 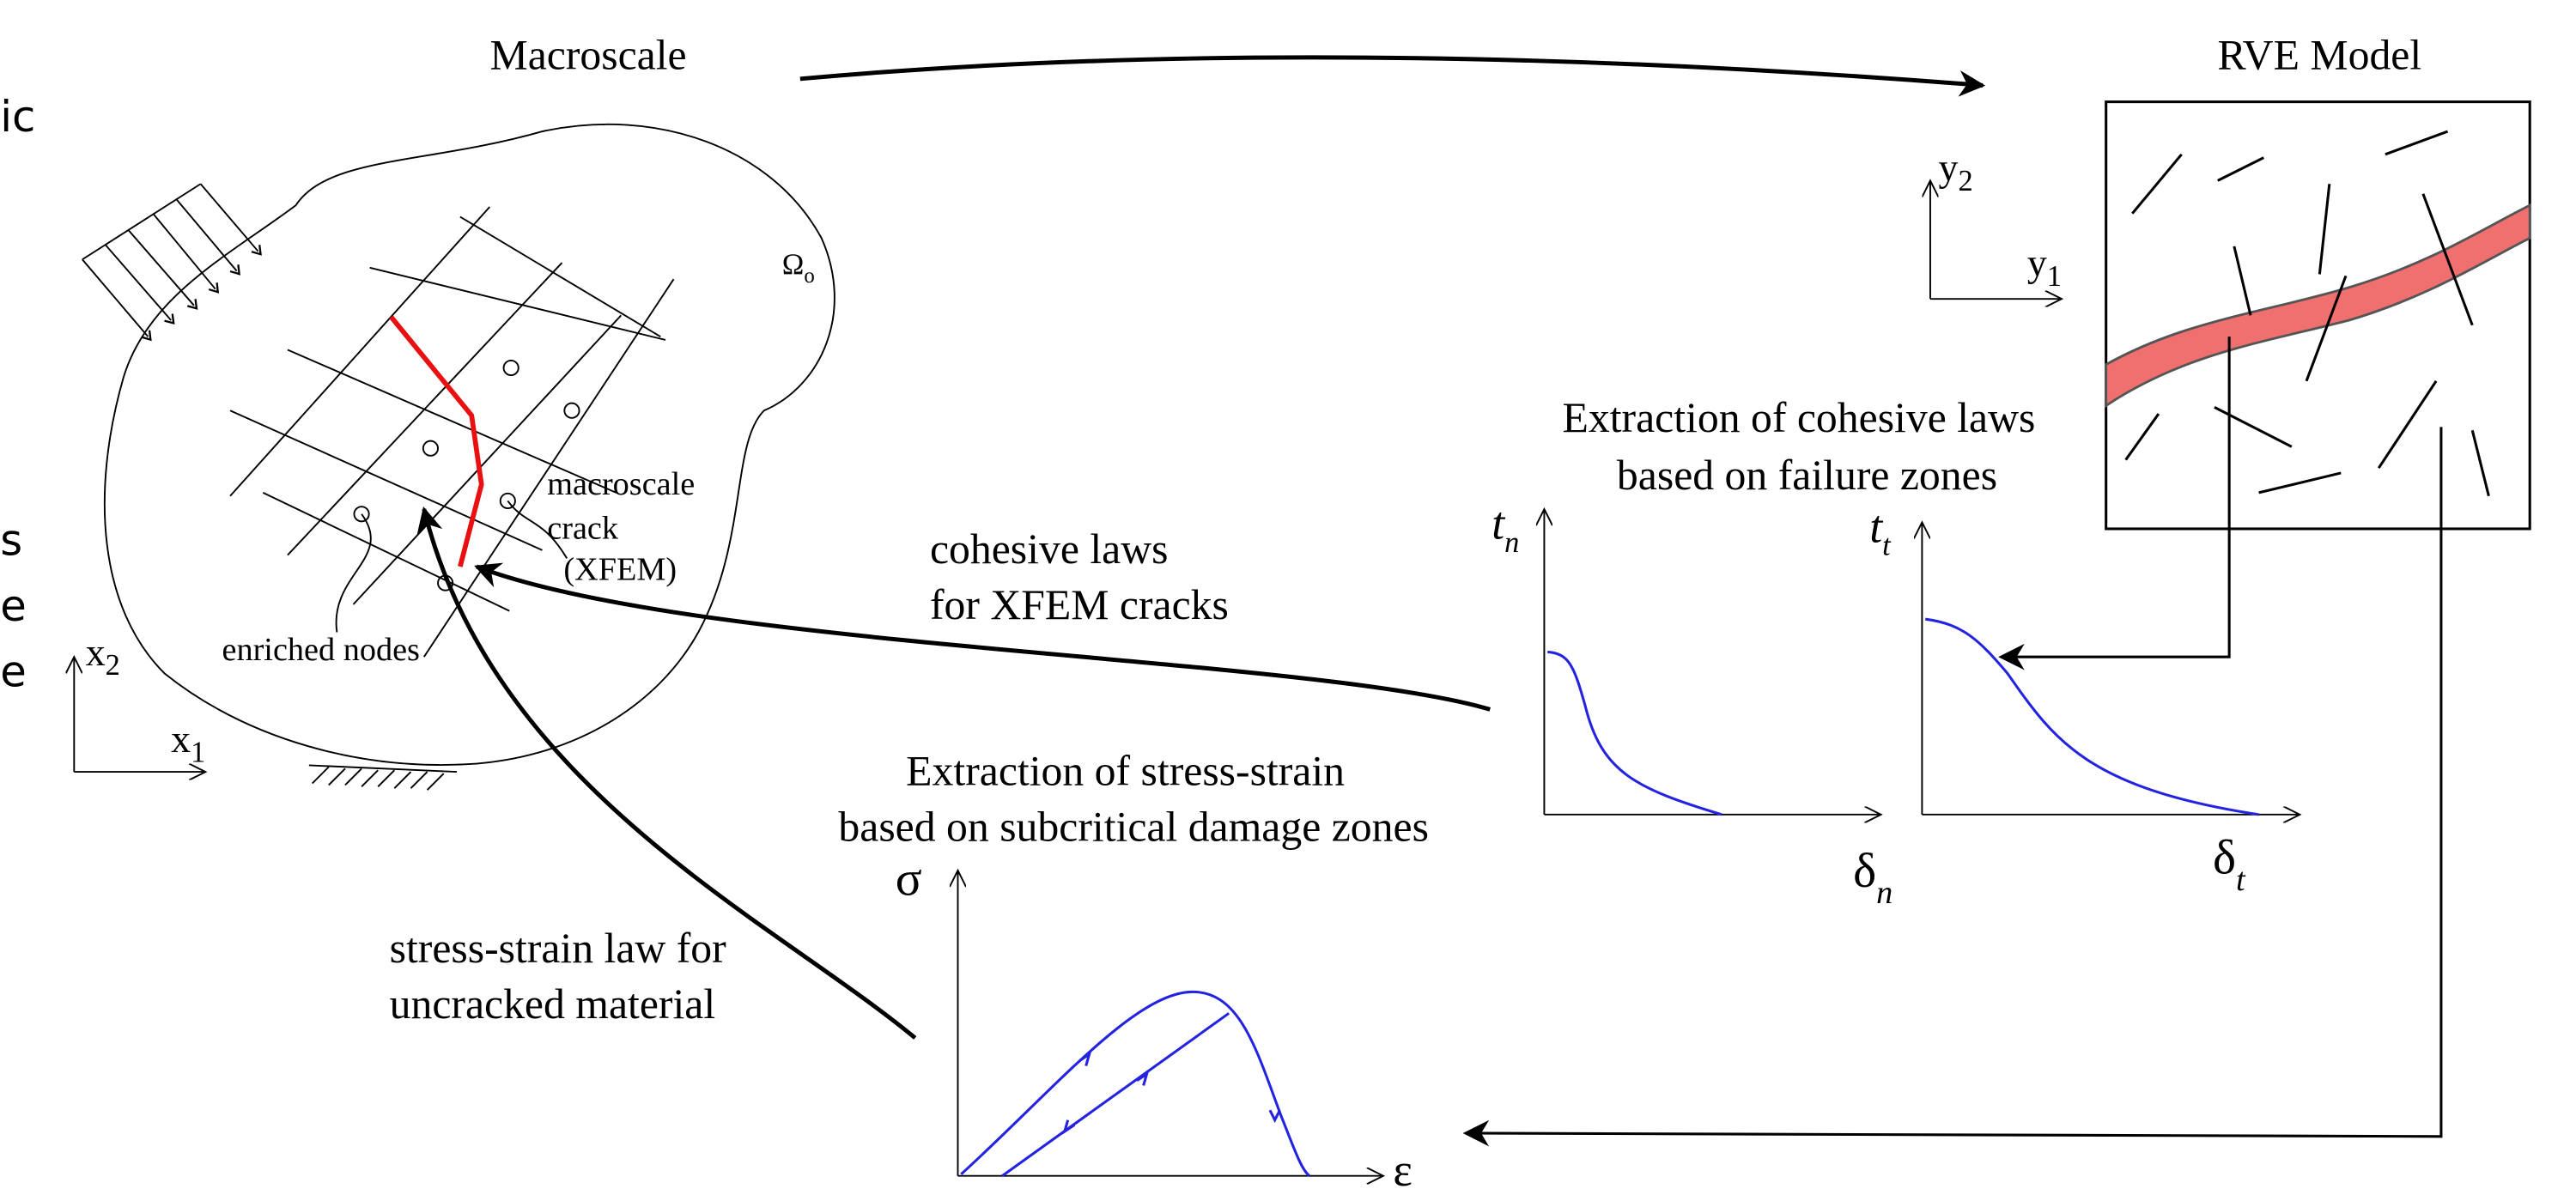 I want to click on label-part: o, so click(x=809, y=276).